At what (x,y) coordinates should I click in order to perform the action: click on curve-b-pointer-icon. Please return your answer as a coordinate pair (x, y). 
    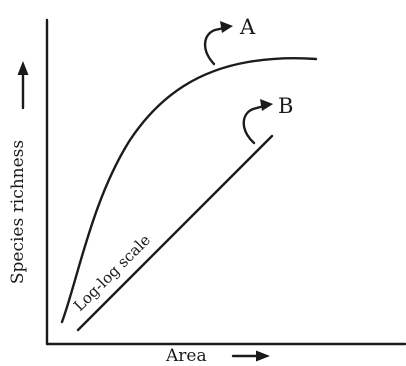
    Looking at the image, I should click on (257, 122).